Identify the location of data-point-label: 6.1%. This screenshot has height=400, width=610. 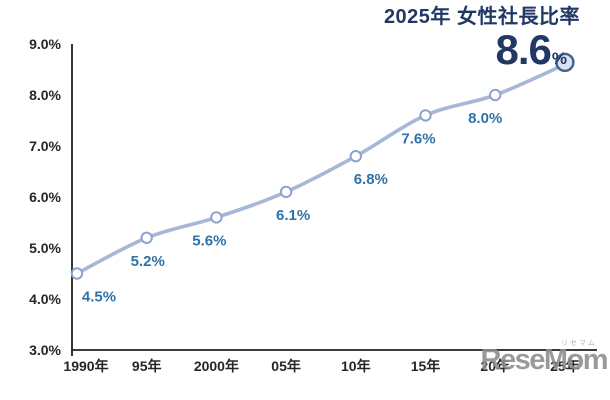
(293, 215).